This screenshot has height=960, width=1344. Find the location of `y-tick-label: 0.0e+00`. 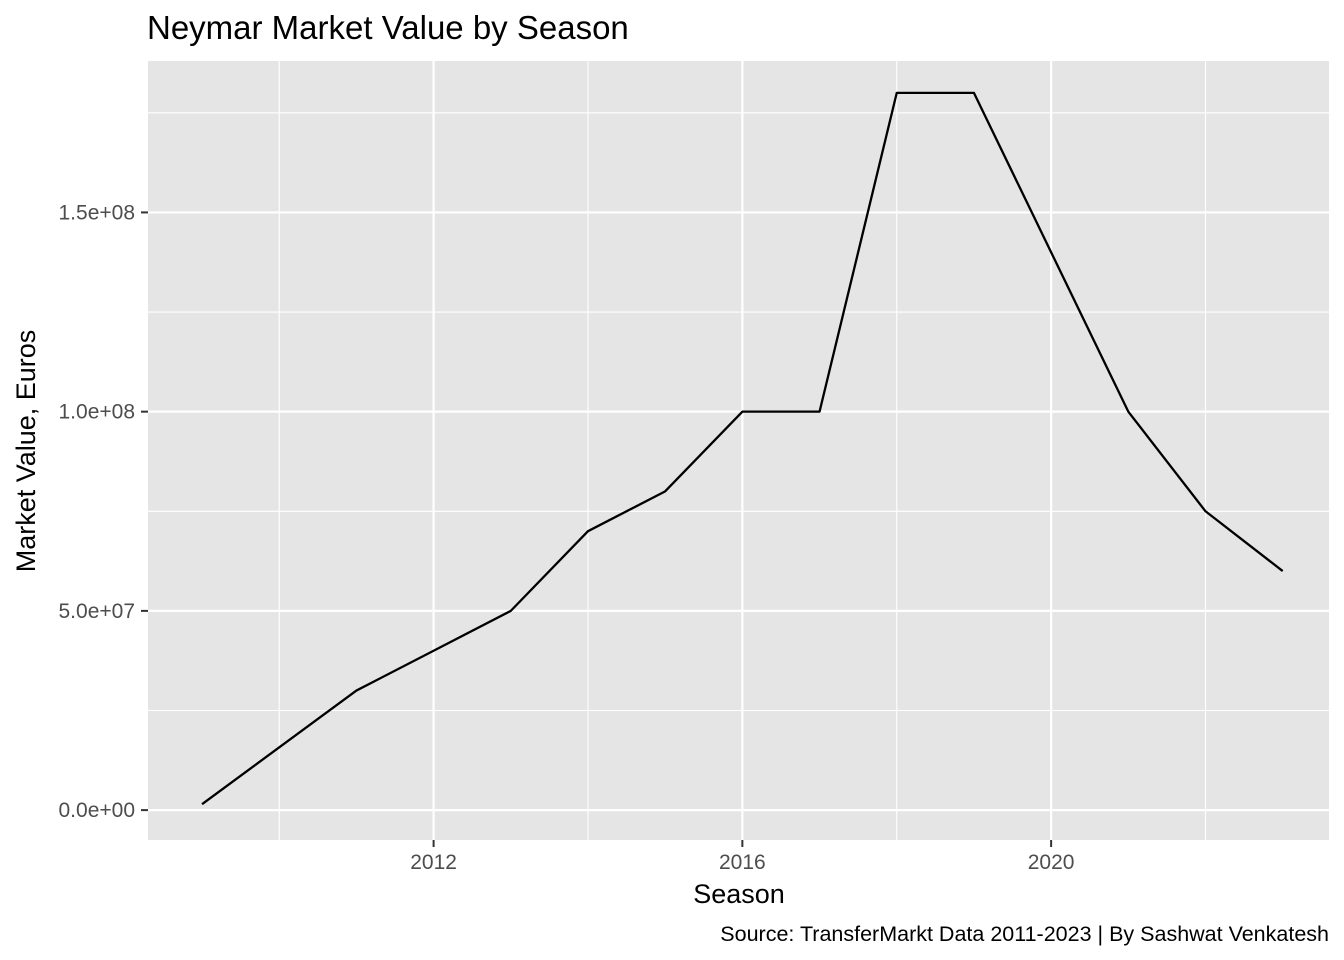

y-tick-label: 0.0e+00 is located at coordinates (97, 810).